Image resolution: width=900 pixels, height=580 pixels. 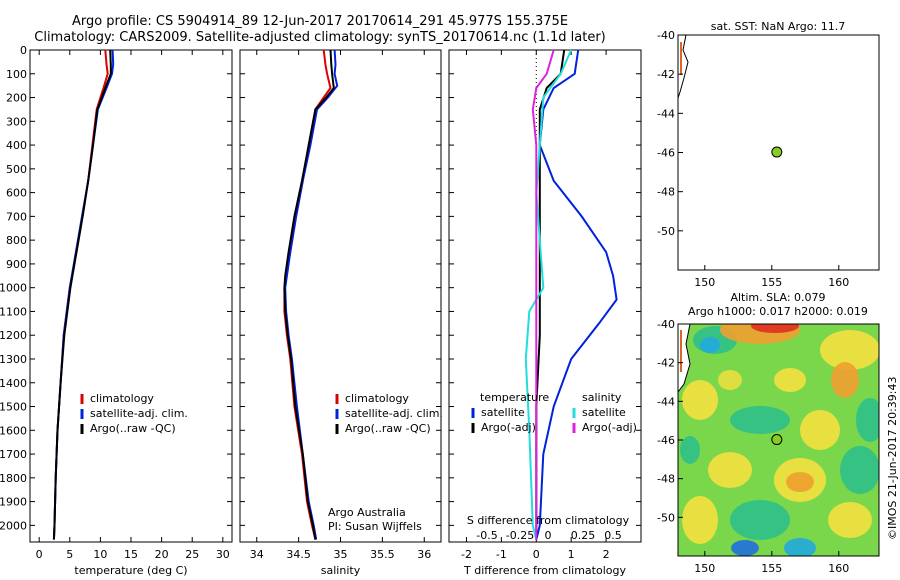 What do you see at coordinates (778, 311) in the screenshot?
I see `sla-map-subtitle: Argo h1000: 0.017 h2000: 0.019` at bounding box center [778, 311].